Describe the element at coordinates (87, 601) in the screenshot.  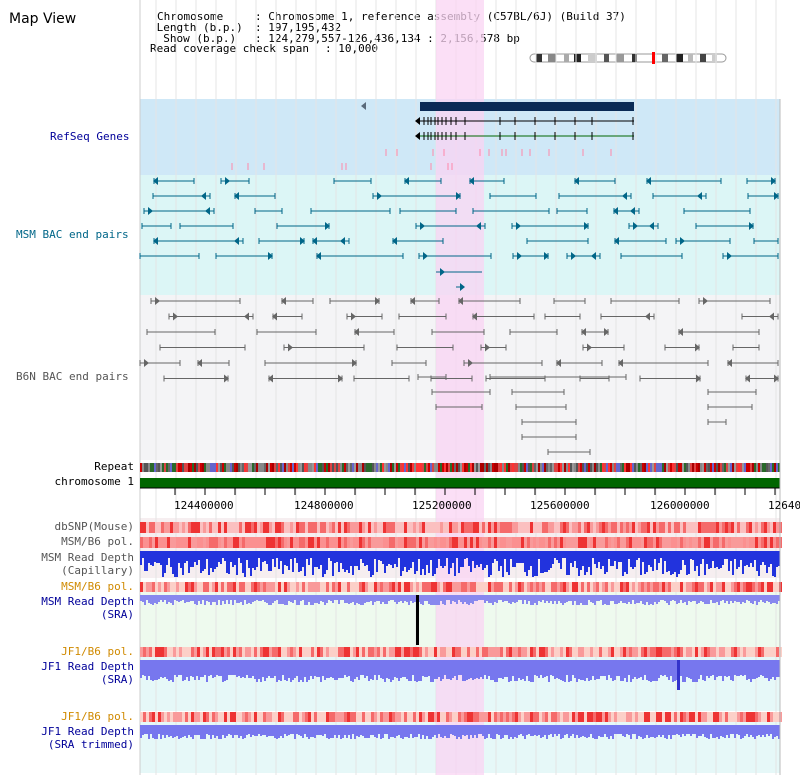
I see `msm-depth-sra-label-1: MSM Read Depth` at that location.